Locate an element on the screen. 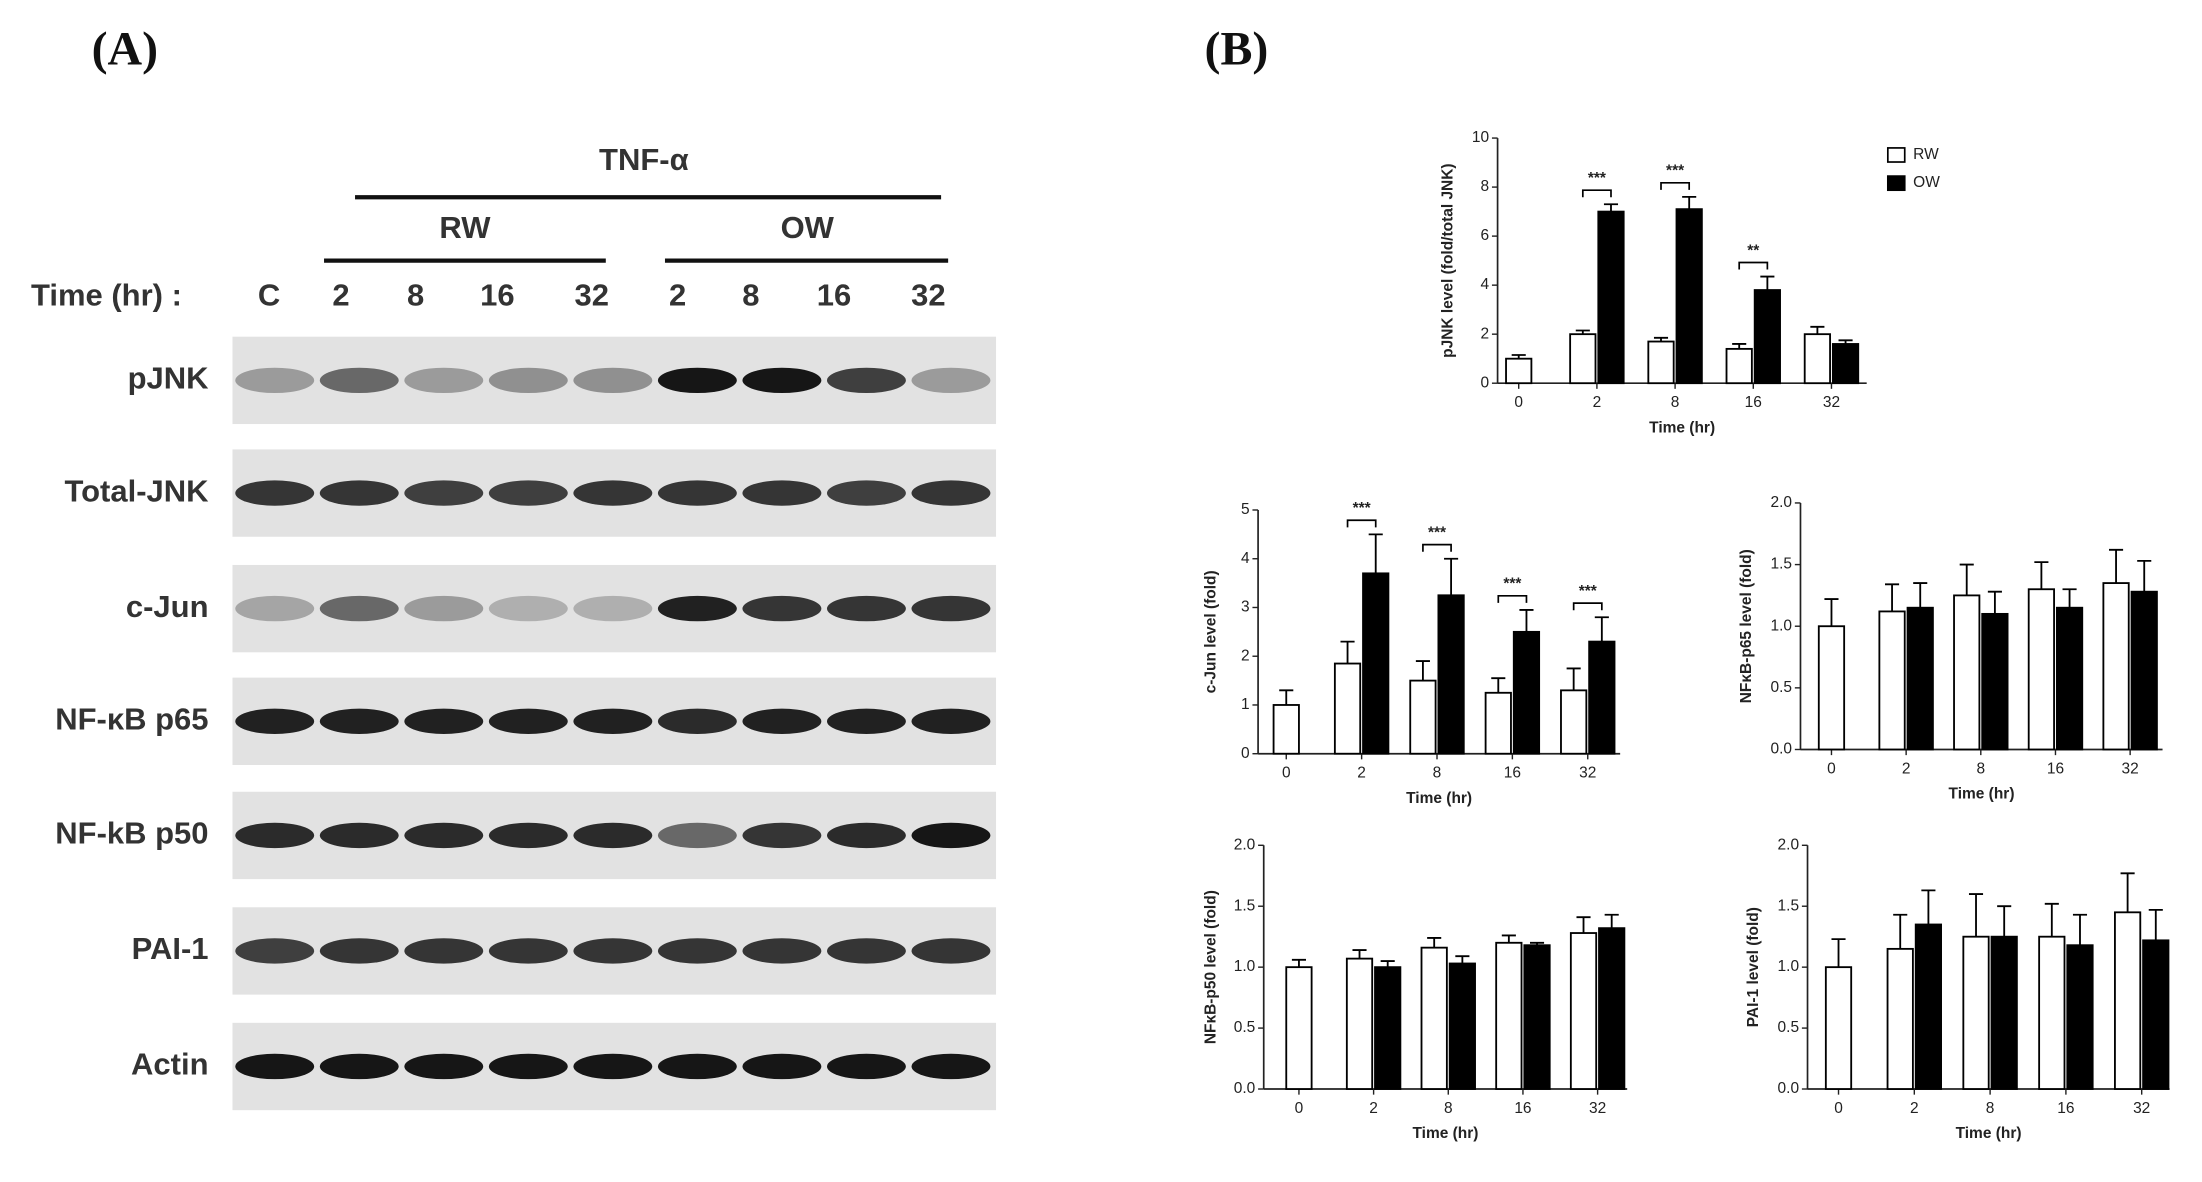  time-label: Time (hr) : is located at coordinates (106, 294).